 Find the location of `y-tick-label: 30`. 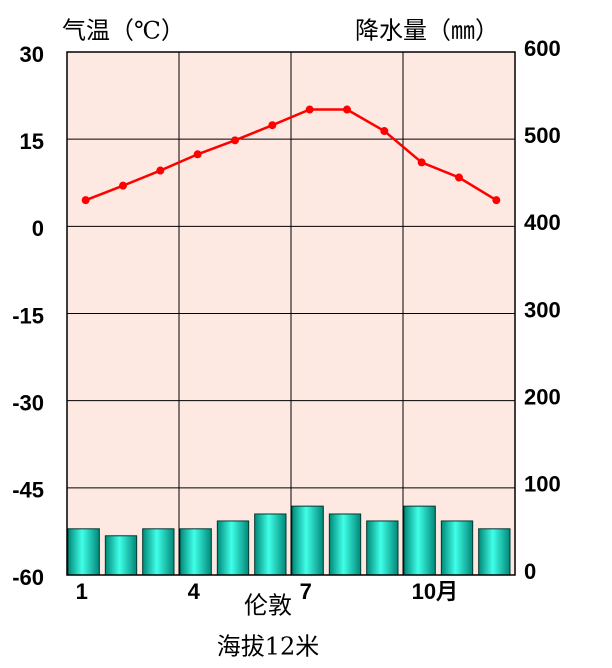

y-tick-label: 30 is located at coordinates (32, 54).